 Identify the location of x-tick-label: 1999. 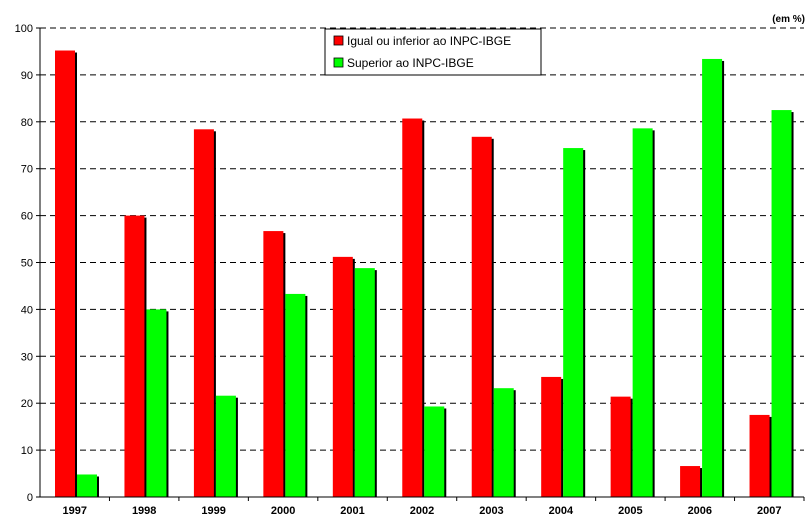
(213, 511).